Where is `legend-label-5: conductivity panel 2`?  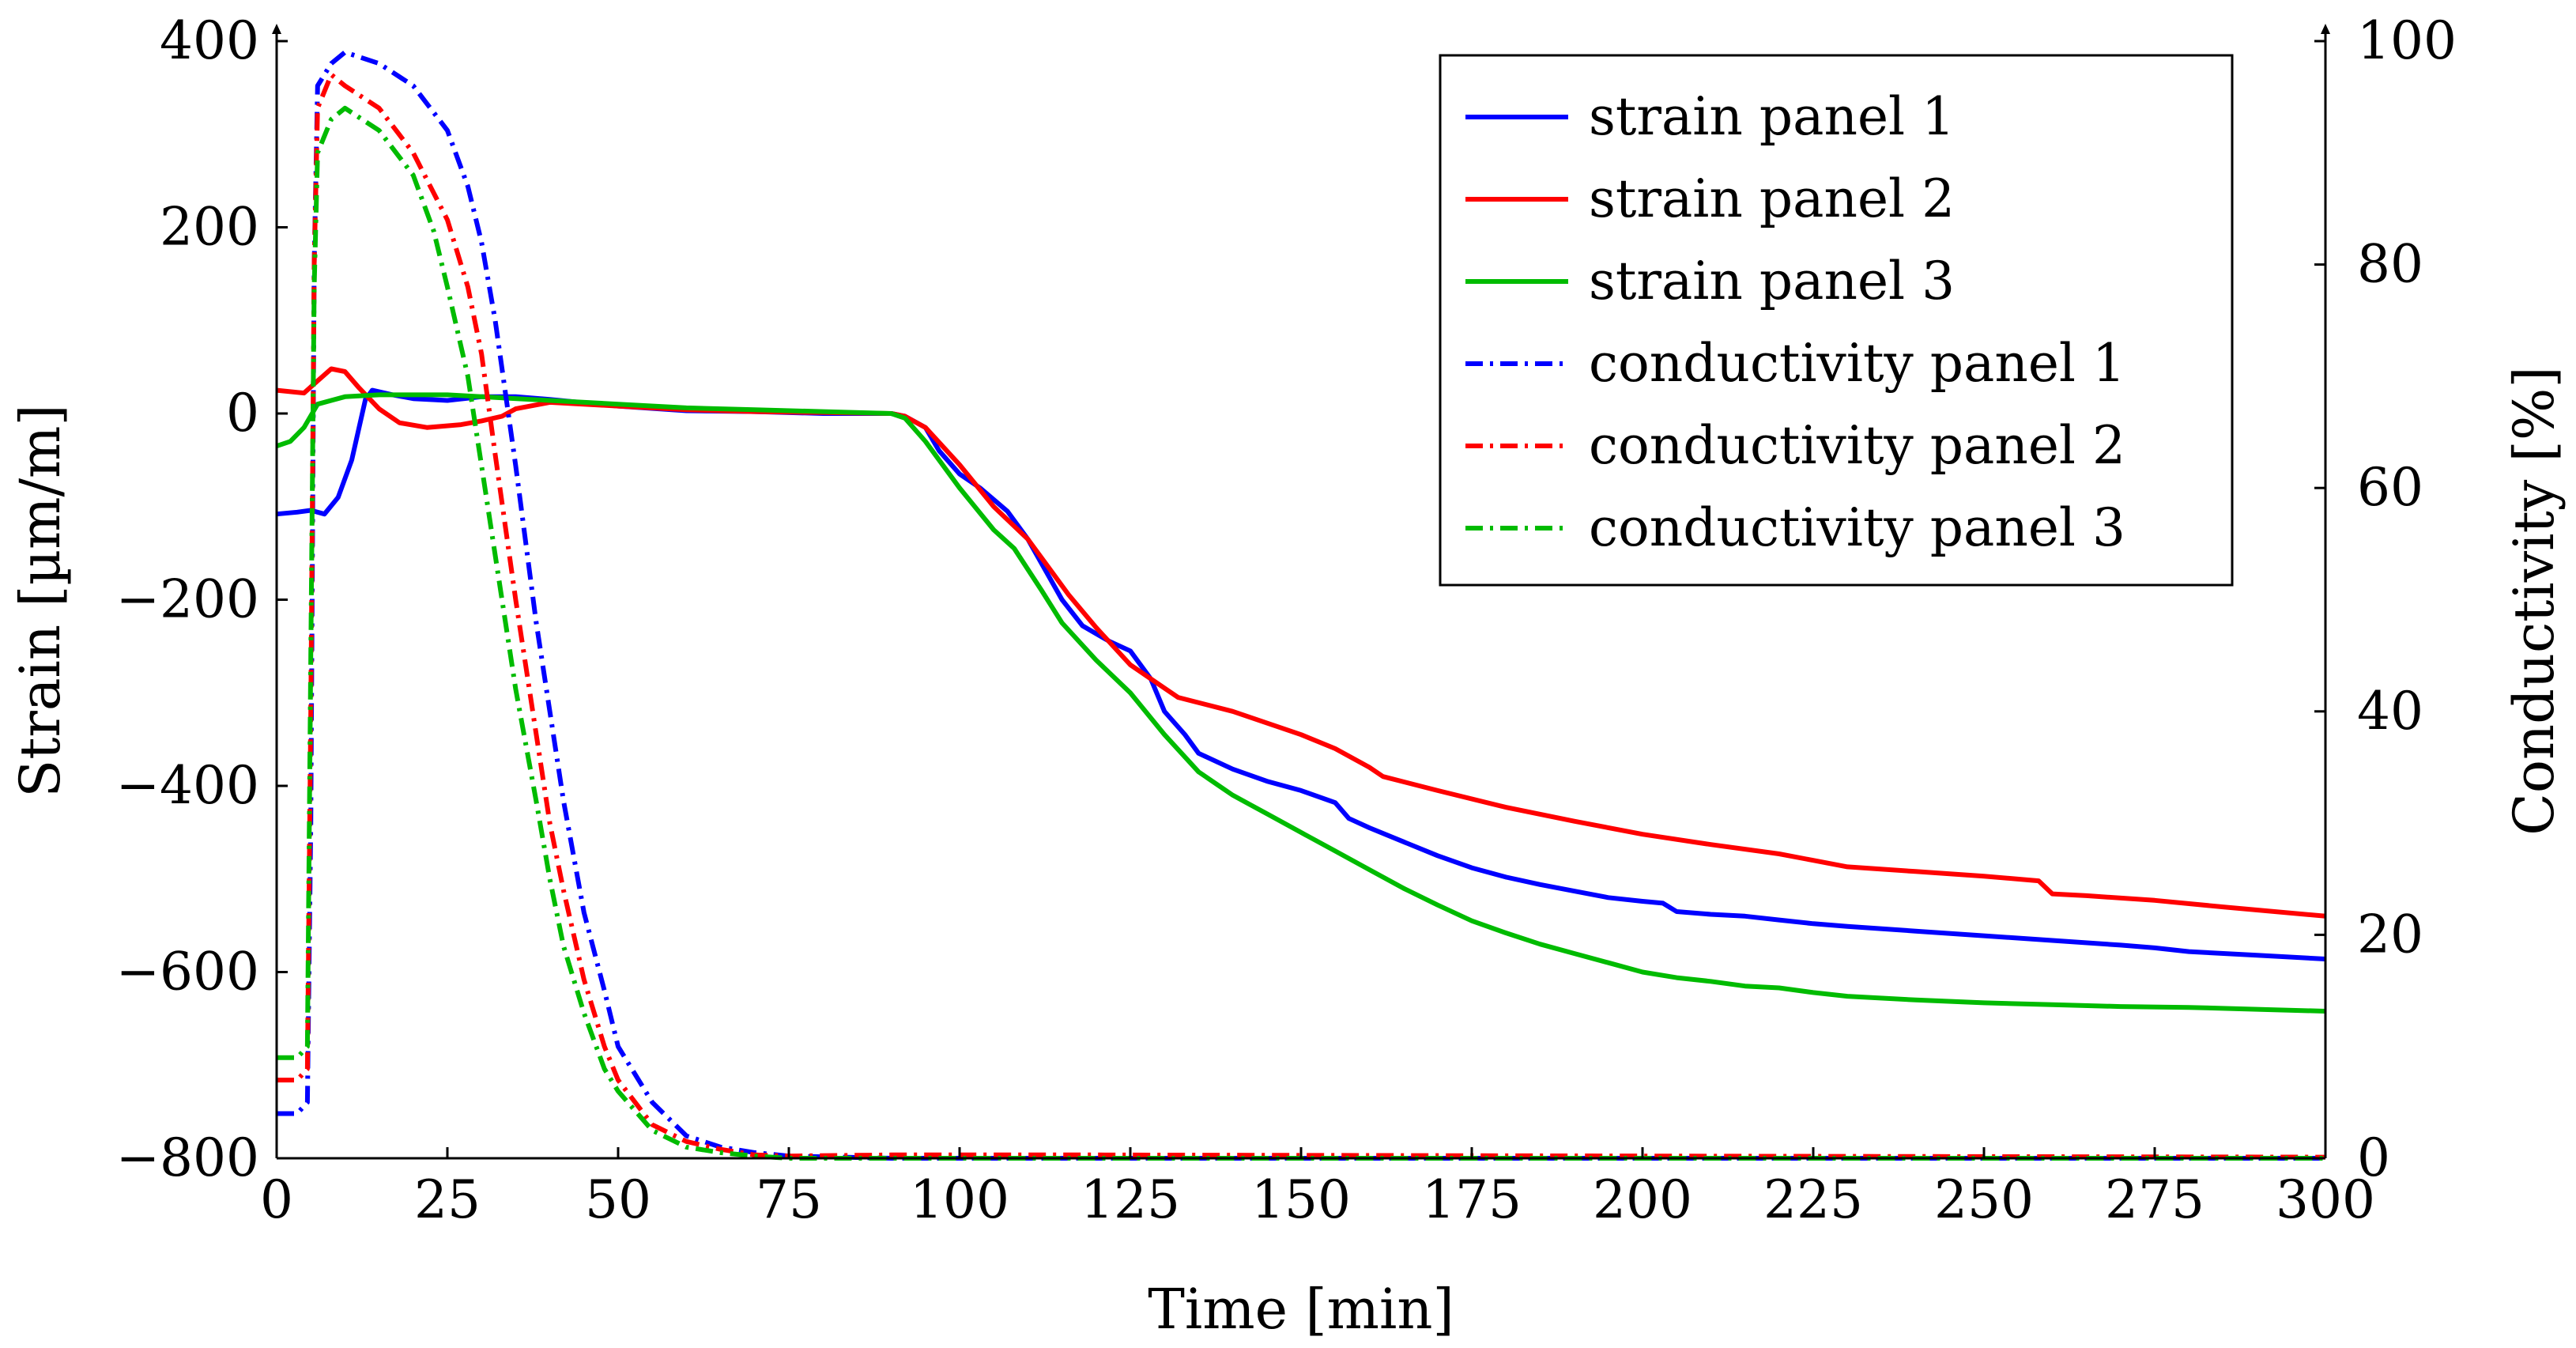
legend-label-5: conductivity panel 2 is located at coordinates (1857, 445).